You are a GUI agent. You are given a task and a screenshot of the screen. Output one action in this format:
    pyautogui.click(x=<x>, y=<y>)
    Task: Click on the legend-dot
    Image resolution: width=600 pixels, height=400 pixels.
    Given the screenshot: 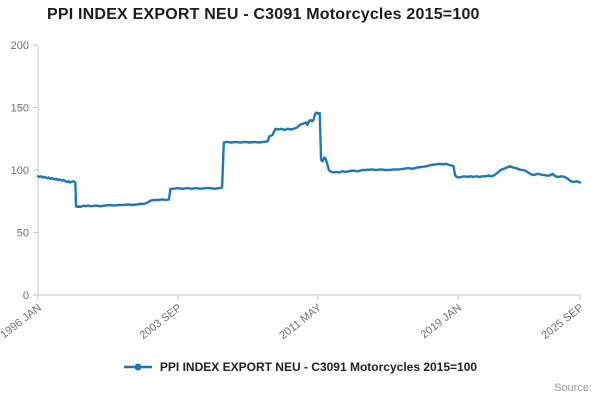 What is the action you would take?
    pyautogui.click(x=138, y=367)
    